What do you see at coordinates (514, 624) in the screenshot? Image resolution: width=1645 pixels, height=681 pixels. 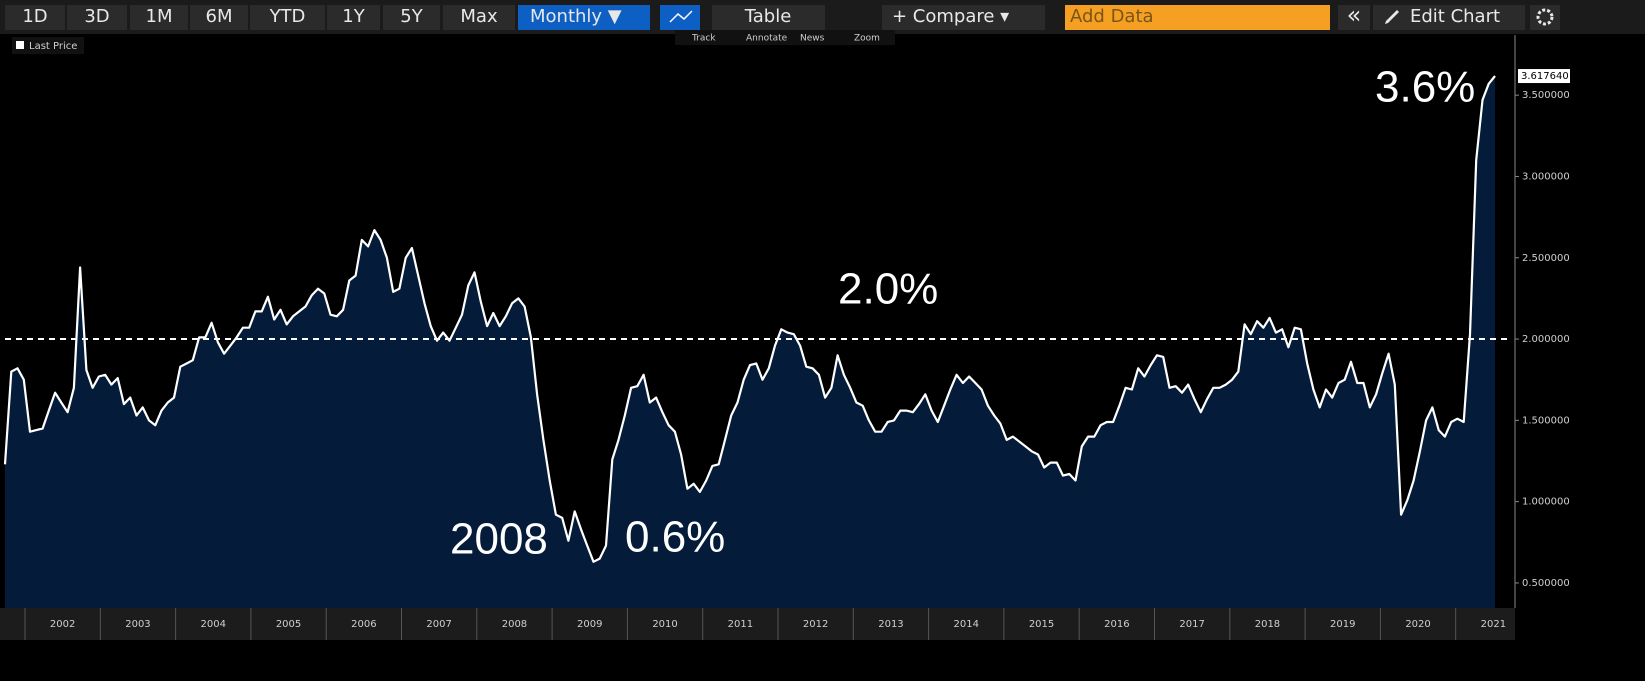 I see `x-tick-label: 2008` at bounding box center [514, 624].